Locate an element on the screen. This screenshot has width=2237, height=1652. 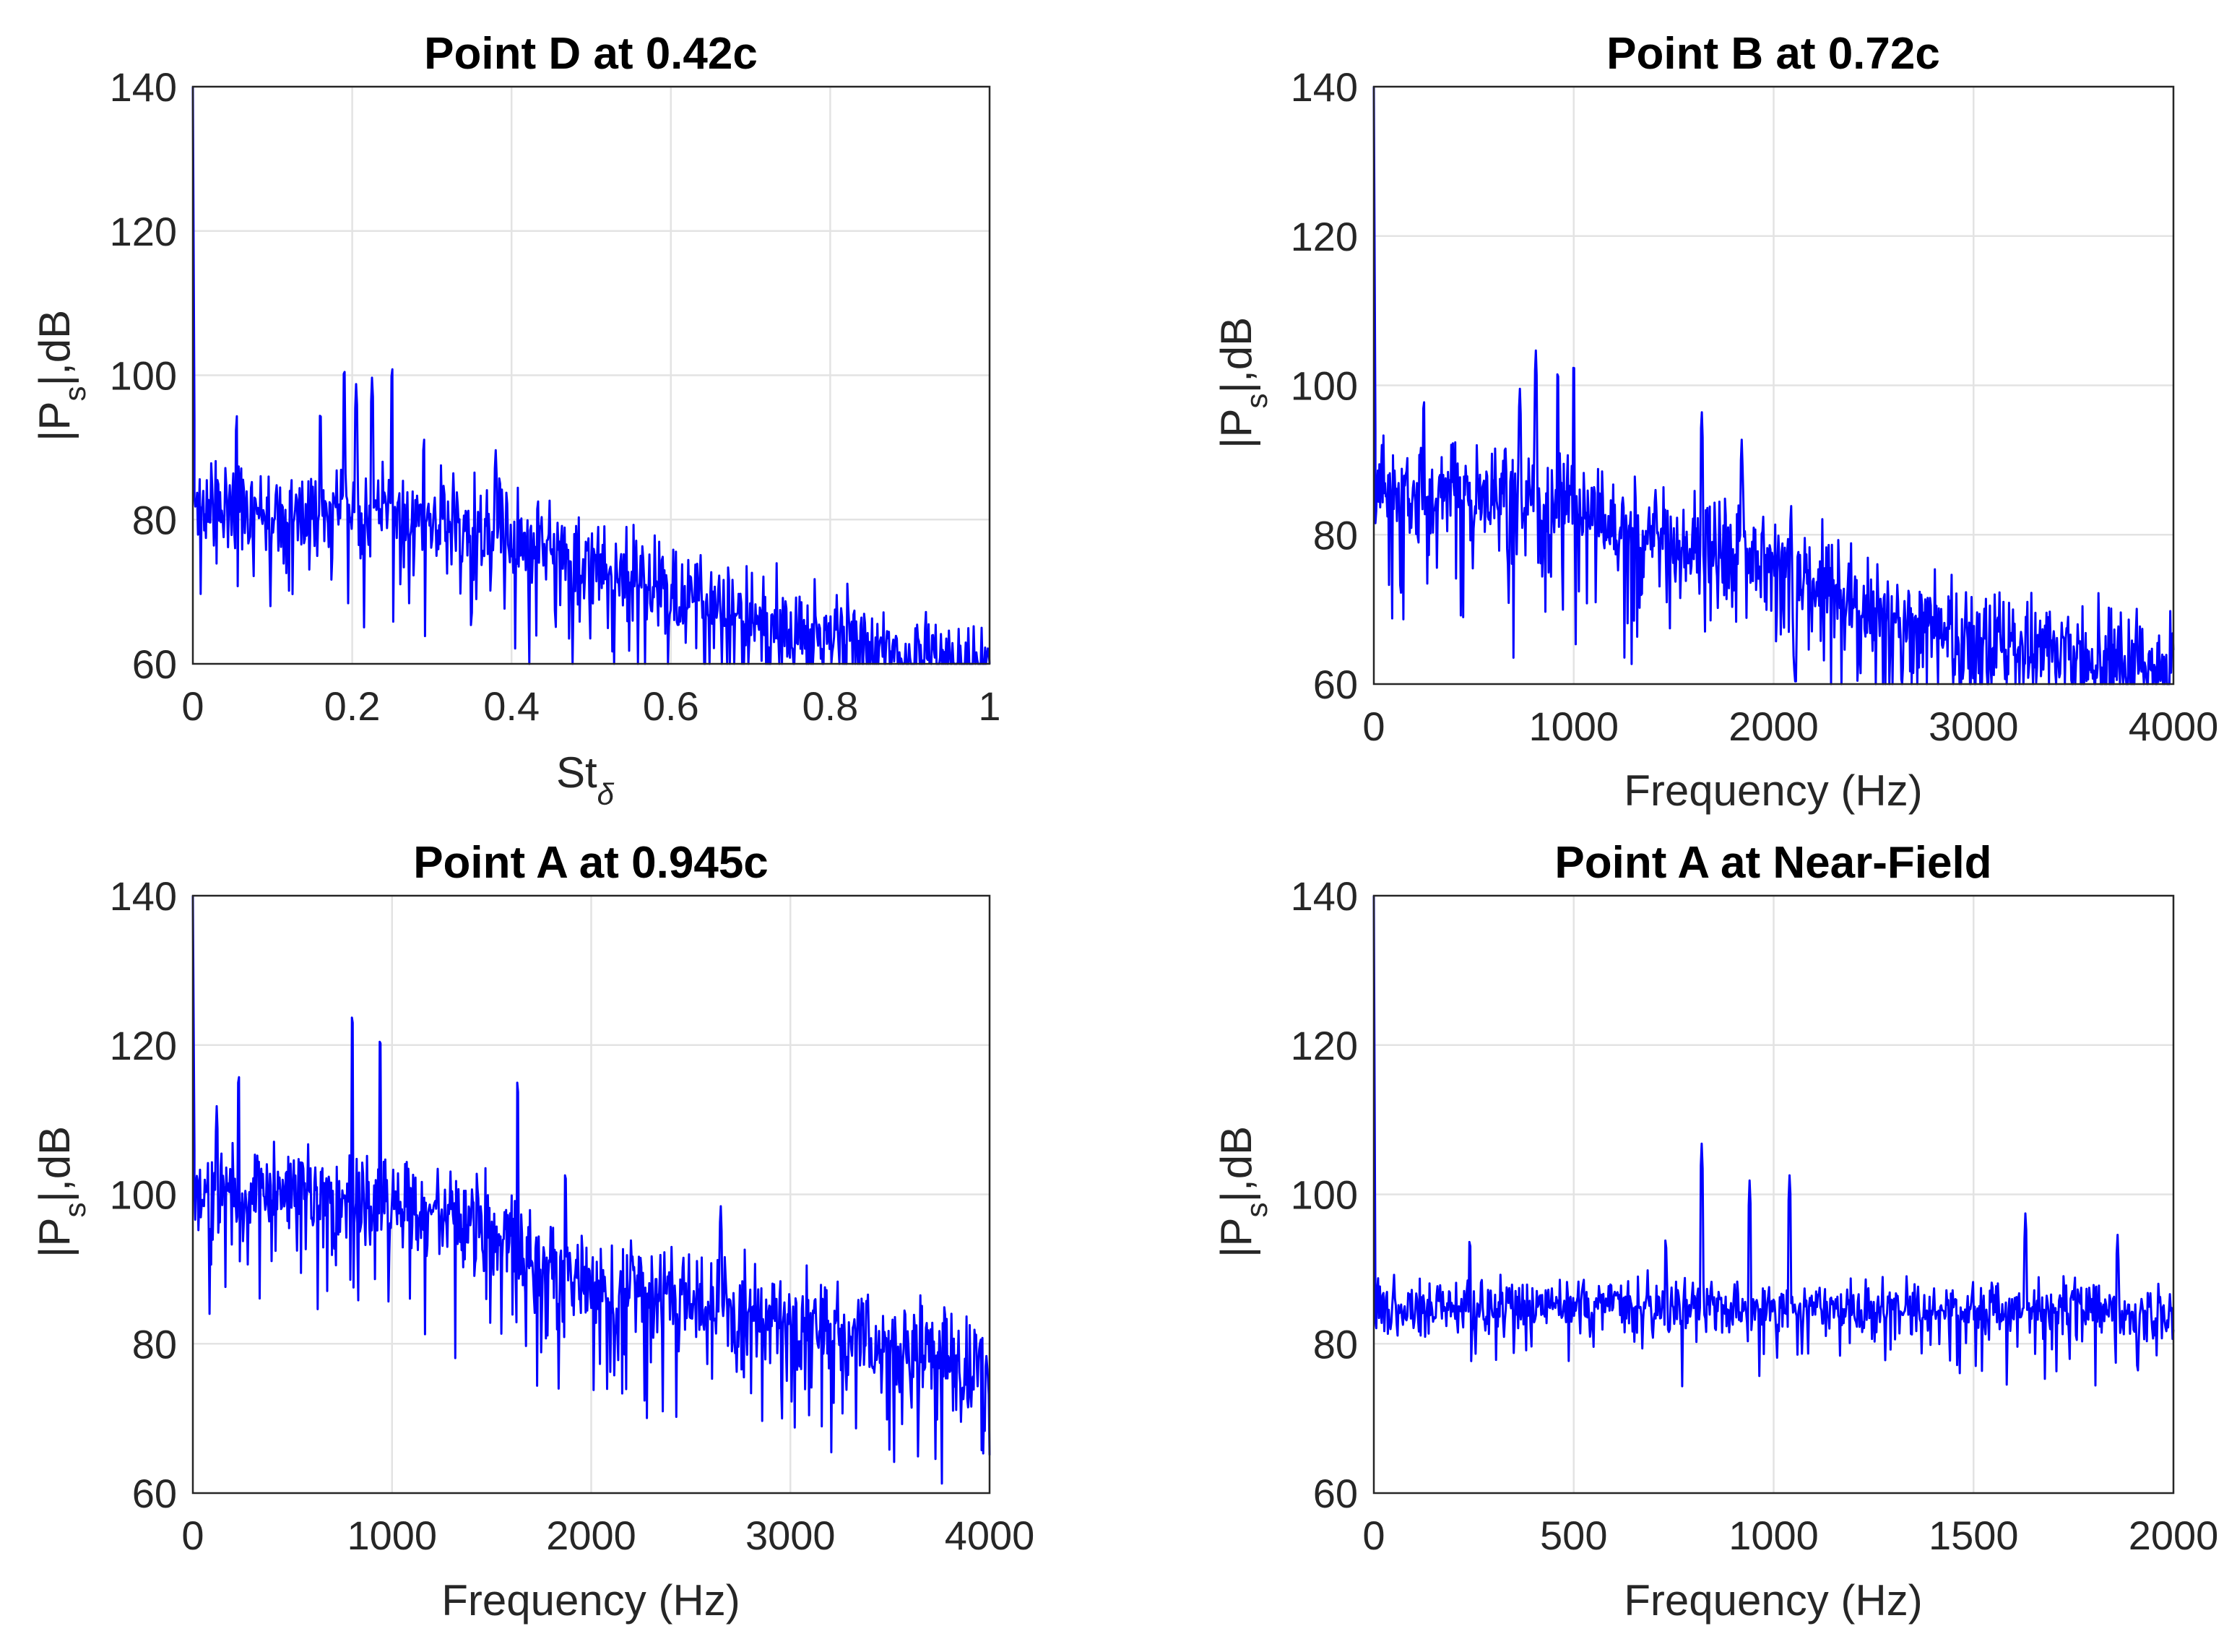
chart-title: Point A at 0.945c is located at coordinates (591, 863).